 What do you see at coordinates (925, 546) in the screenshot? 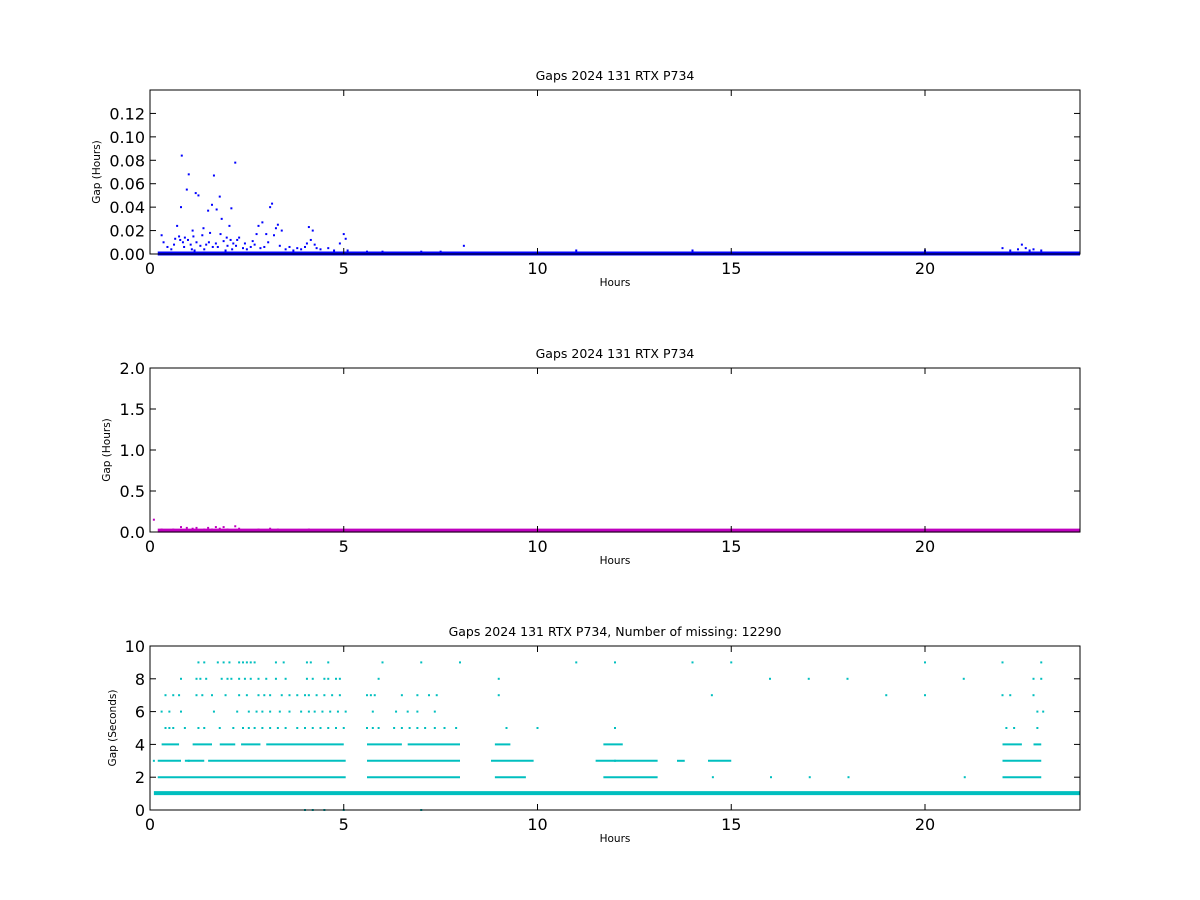
I see `chart-2-xtick-label: 20` at bounding box center [925, 546].